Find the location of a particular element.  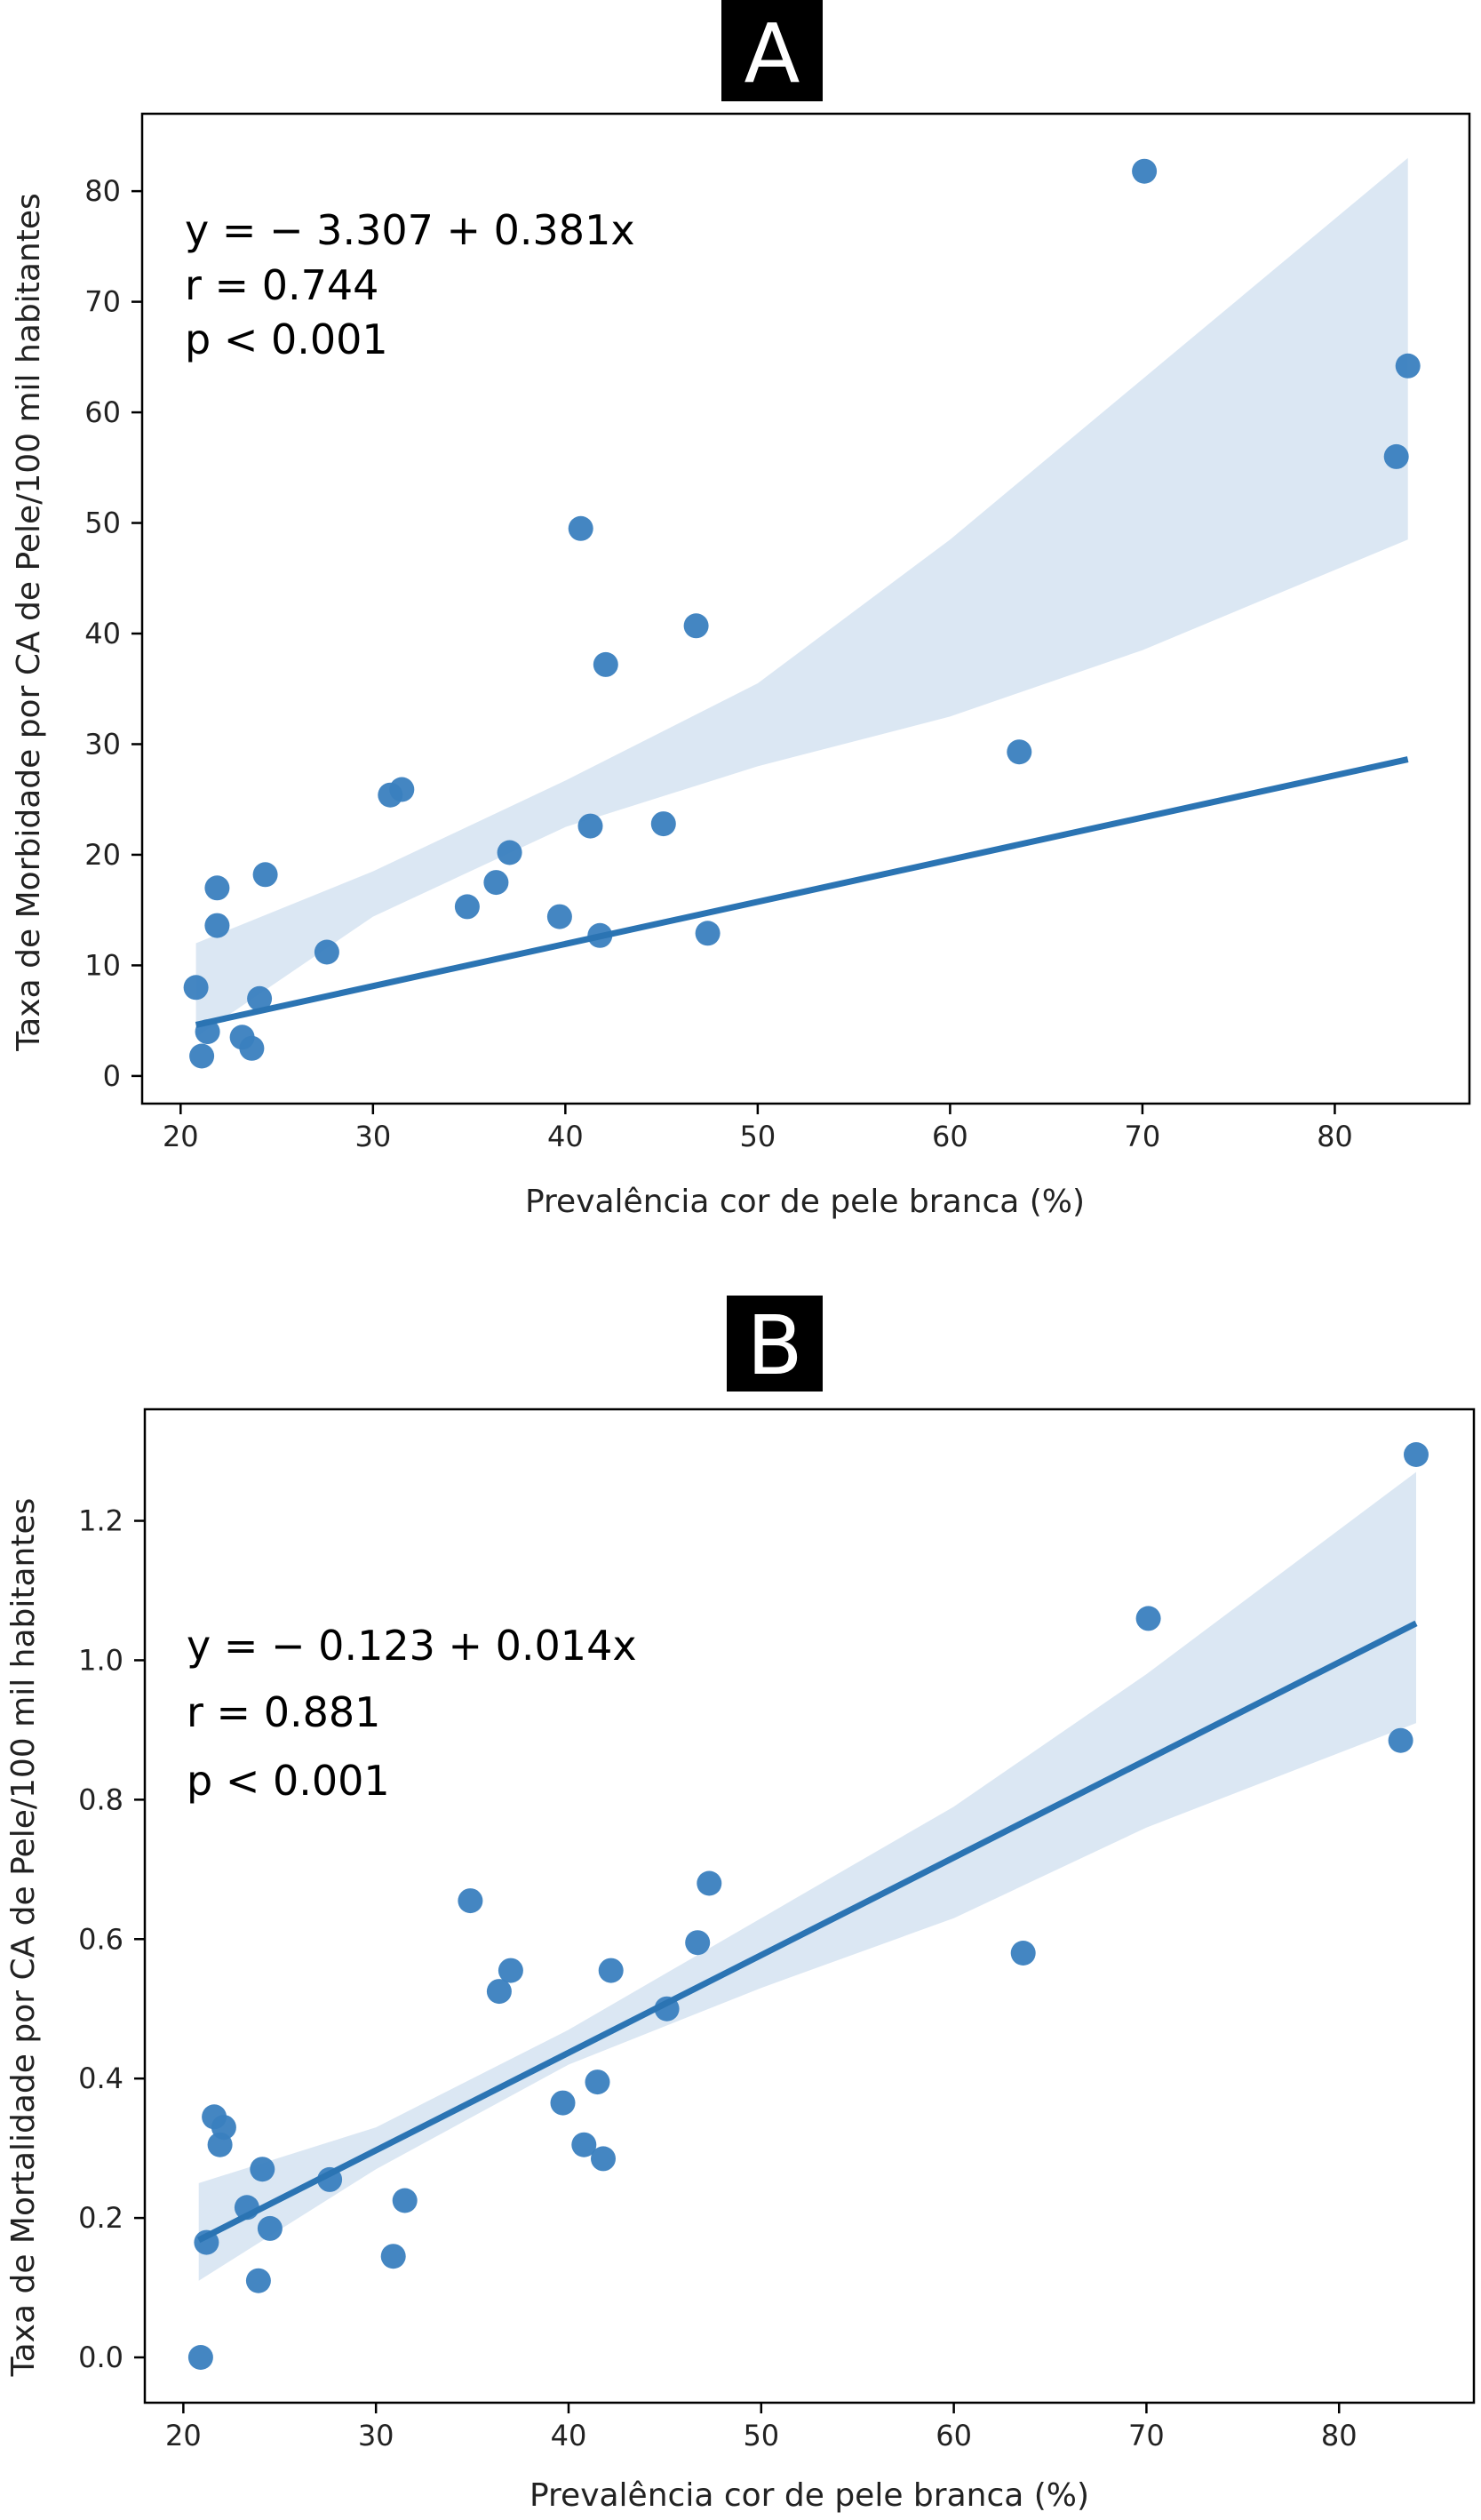

y-tick-label-a-60: 60 is located at coordinates (102, 412).